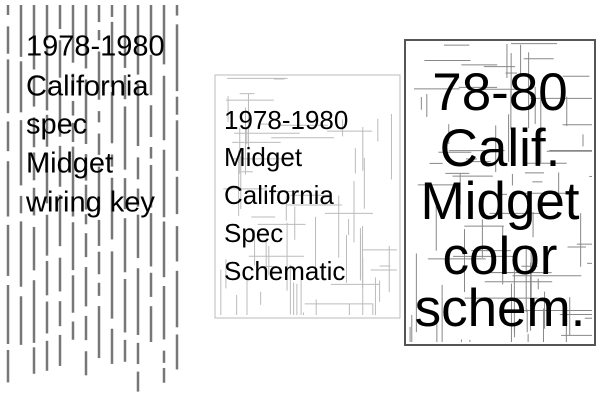  Describe the element at coordinates (500, 256) in the screenshot. I see `label-line: color` at that location.